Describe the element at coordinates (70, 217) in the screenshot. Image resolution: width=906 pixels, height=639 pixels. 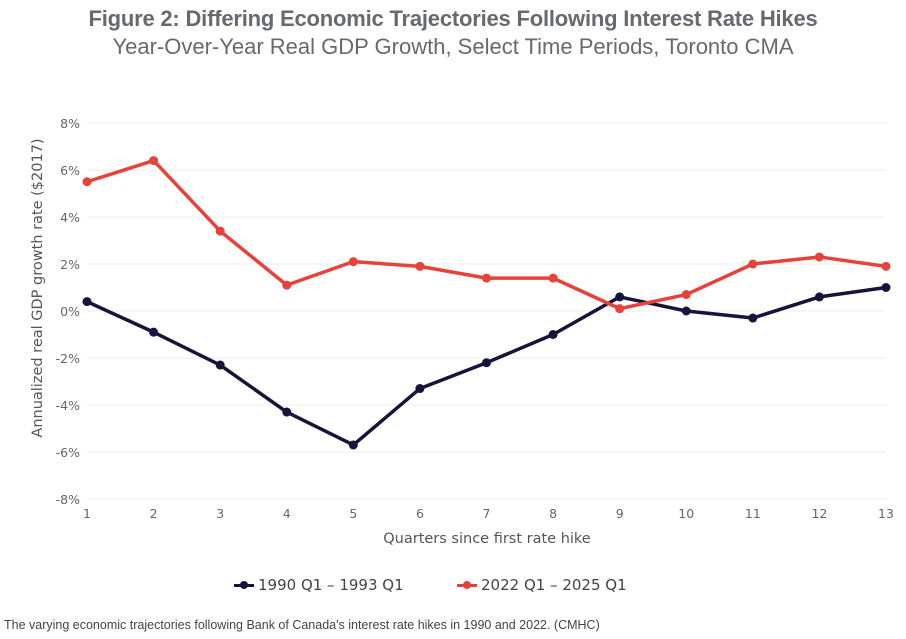
I see `y-tick-label: 4%` at that location.